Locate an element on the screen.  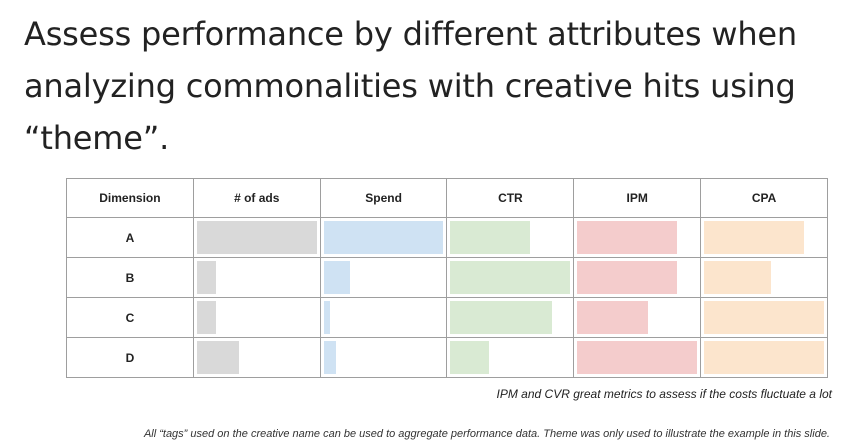
table-row: A is located at coordinates (447, 237).